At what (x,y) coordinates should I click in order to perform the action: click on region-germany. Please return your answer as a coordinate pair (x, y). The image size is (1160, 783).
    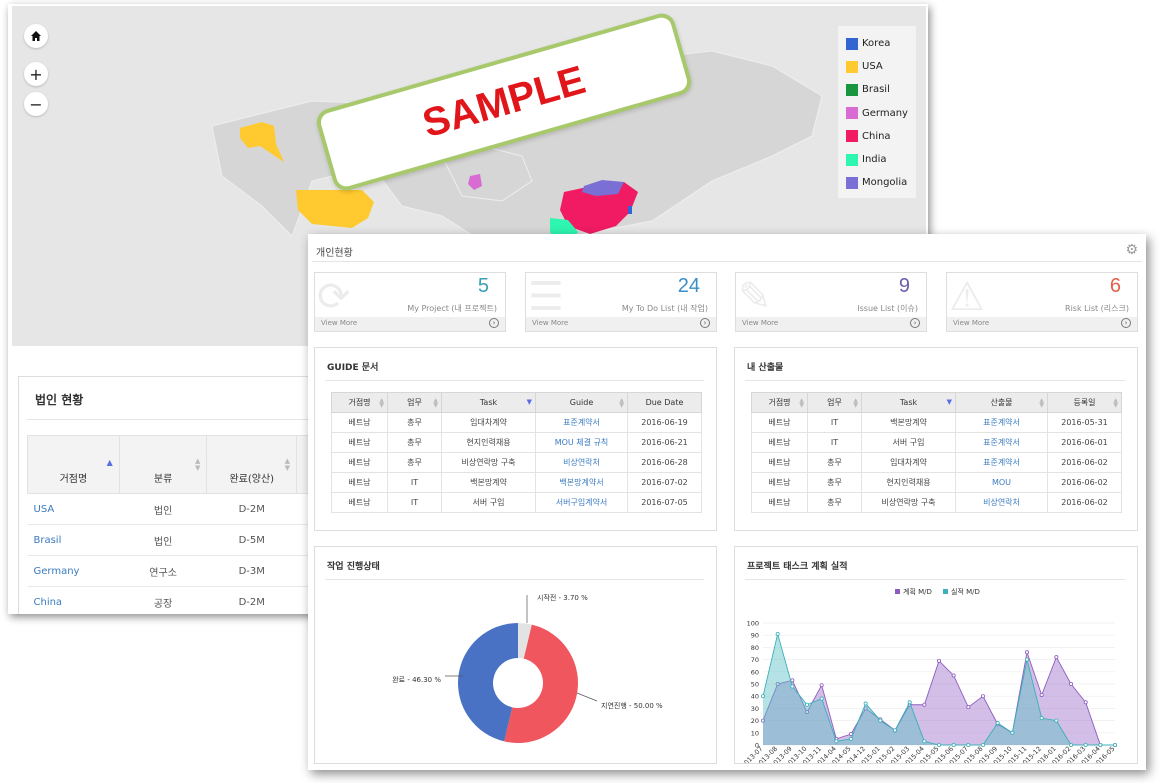
    Looking at the image, I should click on (475, 182).